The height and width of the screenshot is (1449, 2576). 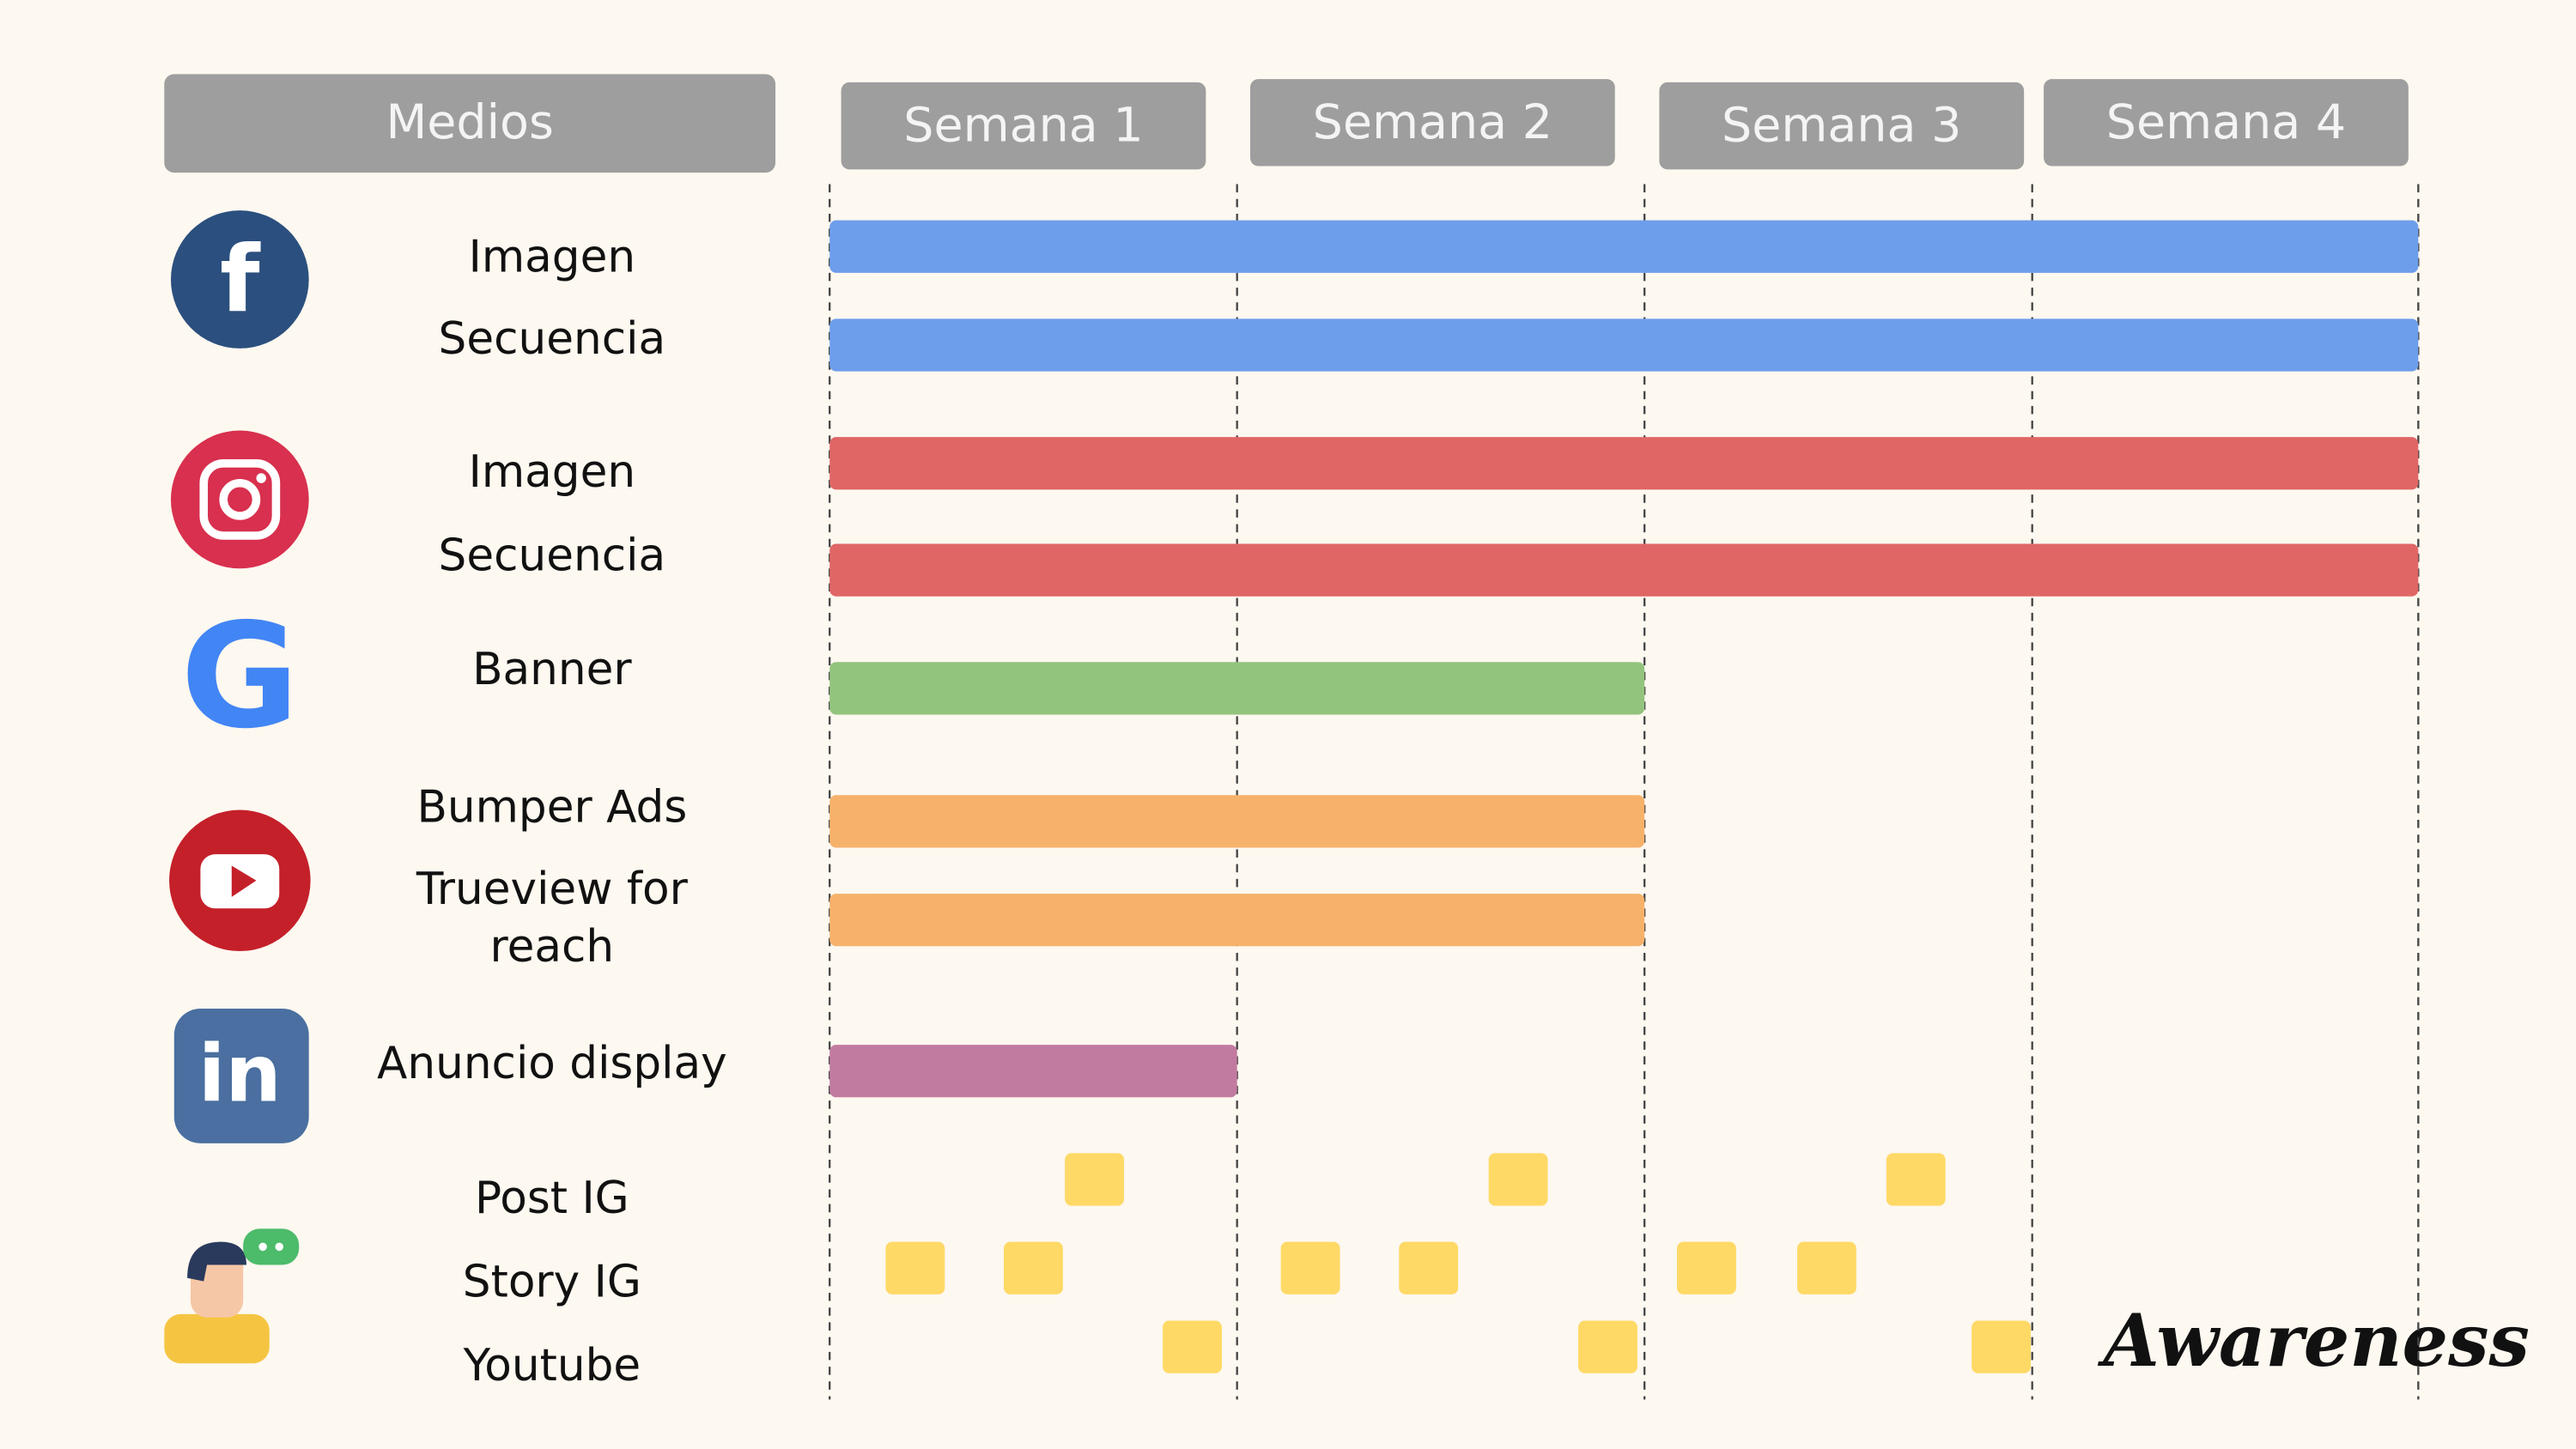 What do you see at coordinates (240, 880) in the screenshot?
I see `youtube-icon` at bounding box center [240, 880].